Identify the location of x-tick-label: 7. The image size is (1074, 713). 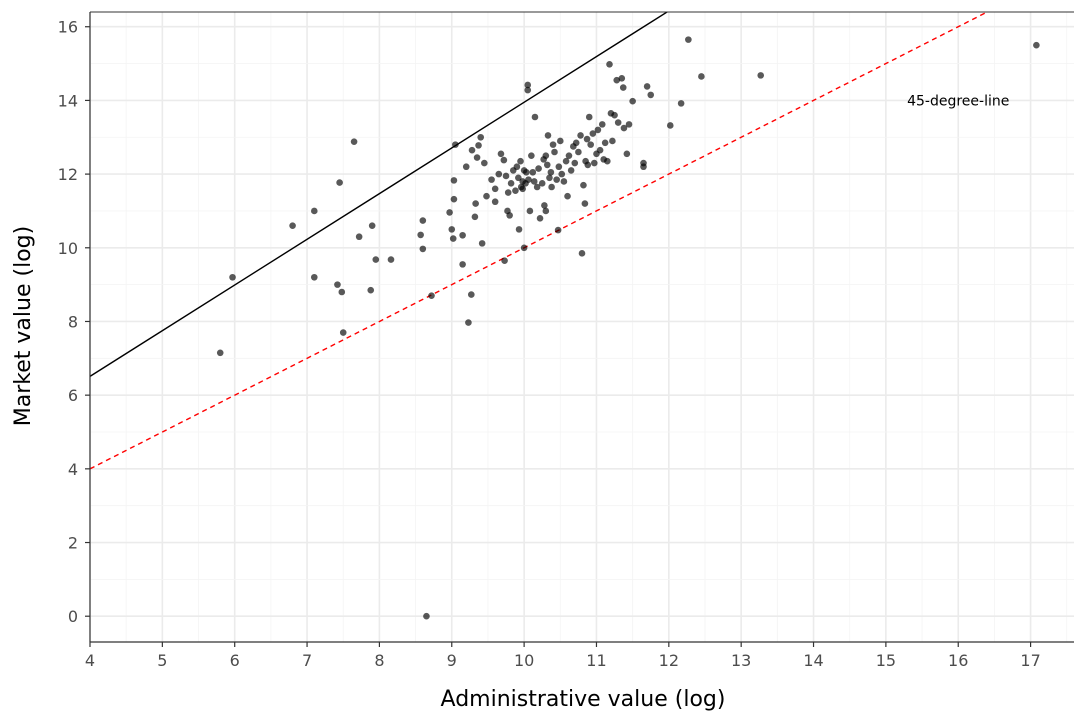
(307, 660).